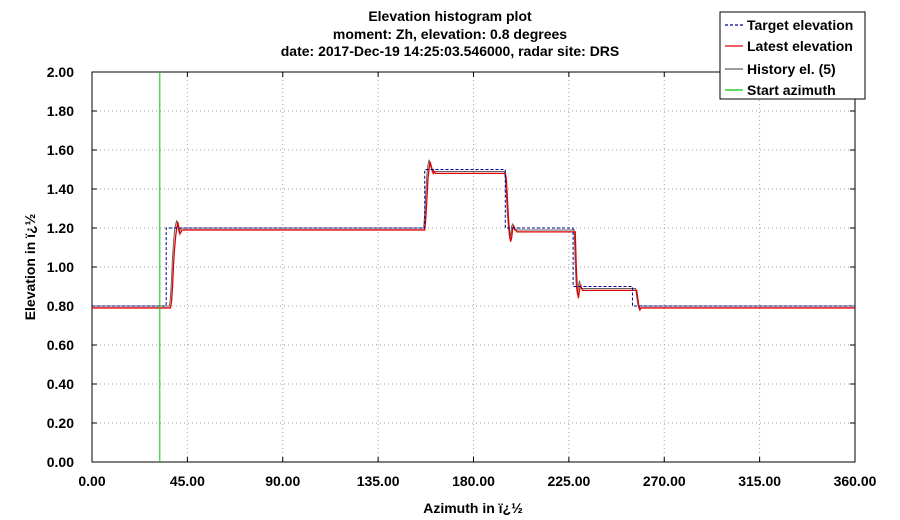 The height and width of the screenshot is (520, 900). What do you see at coordinates (187, 481) in the screenshot?
I see `x-tick-label: 45.00` at bounding box center [187, 481].